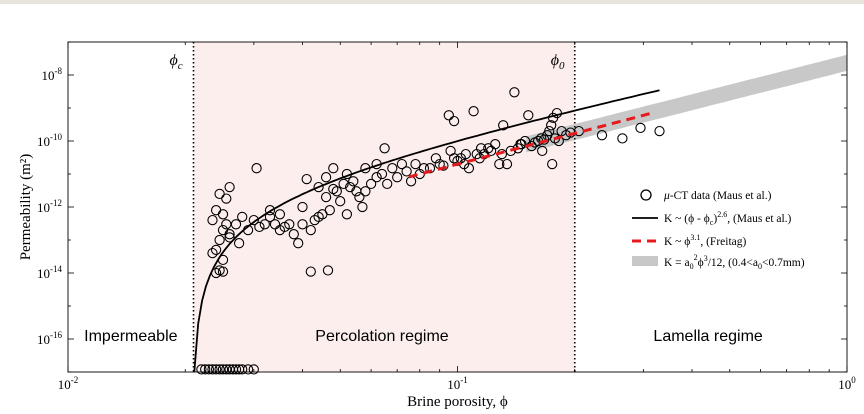 The width and height of the screenshot is (864, 414). I want to click on y-tick-label: 10-12, so click(49, 206).